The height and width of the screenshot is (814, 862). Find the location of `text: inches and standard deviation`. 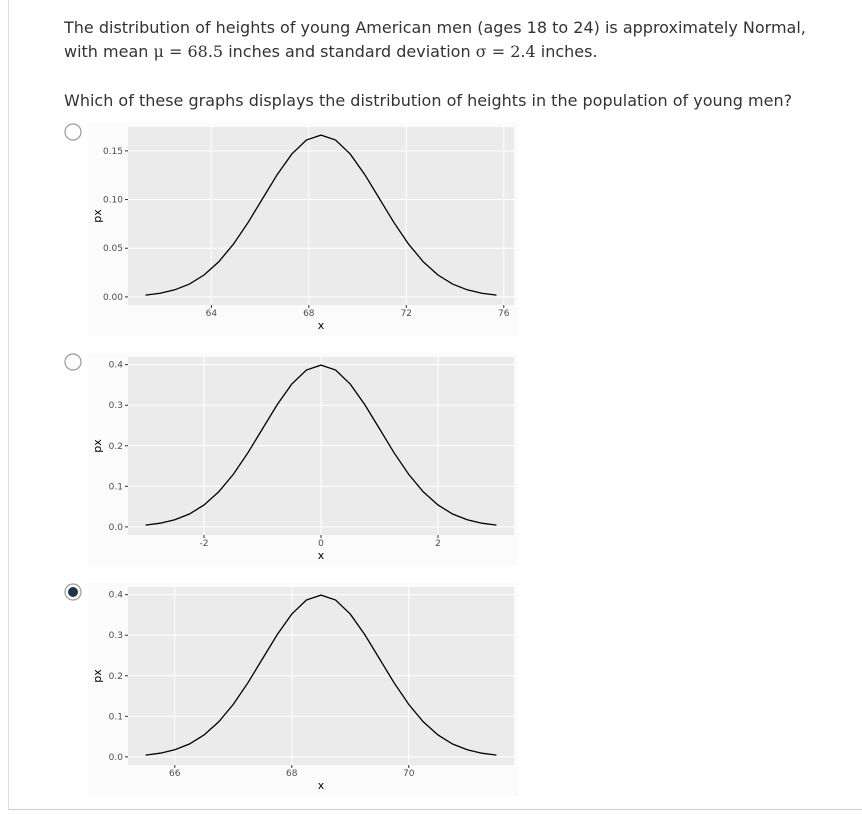

text: inches and standard deviation is located at coordinates (349, 51).